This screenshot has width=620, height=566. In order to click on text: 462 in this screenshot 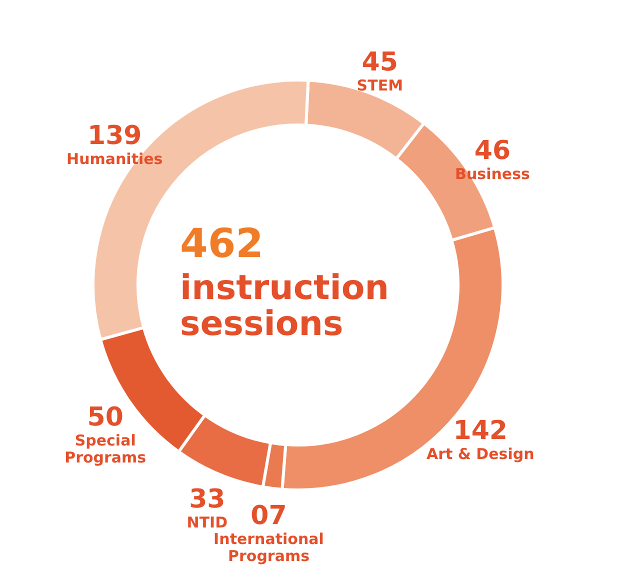, I will do `click(222, 244)`.